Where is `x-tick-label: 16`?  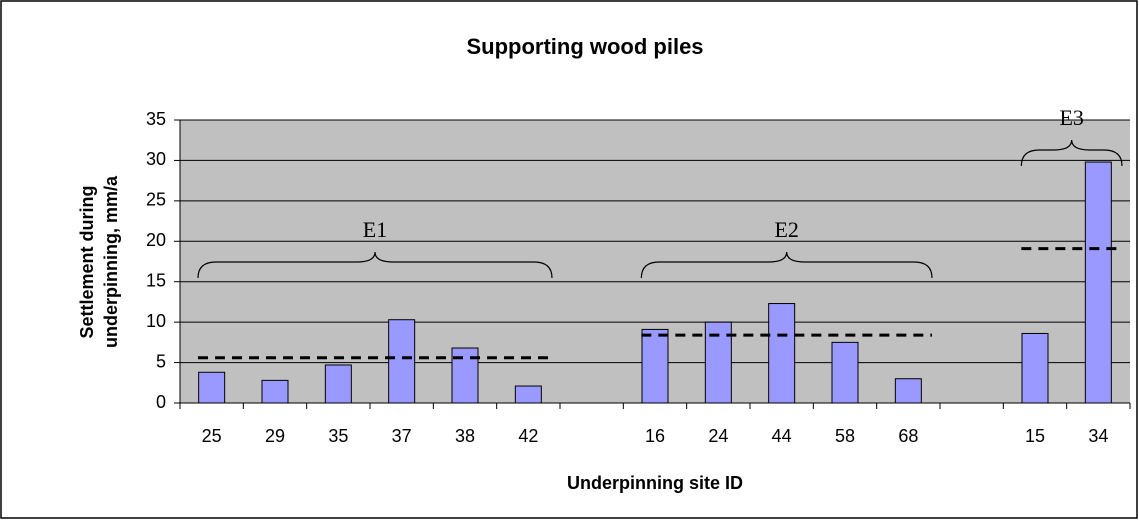
x-tick-label: 16 is located at coordinates (655, 436).